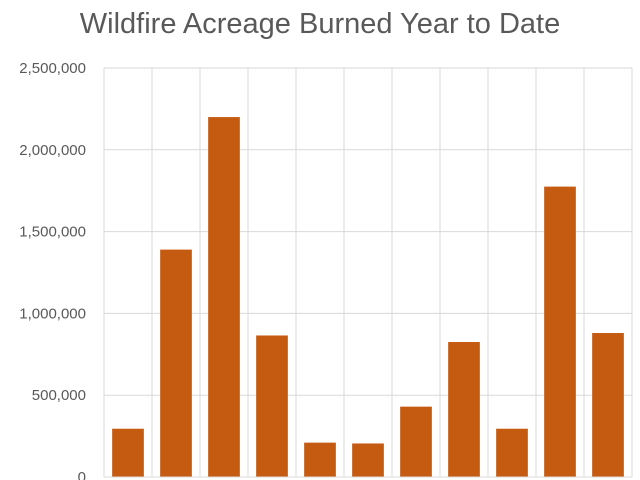 The height and width of the screenshot is (480, 640). Describe the element at coordinates (82, 474) in the screenshot. I see `y-tick-label: 0` at that location.